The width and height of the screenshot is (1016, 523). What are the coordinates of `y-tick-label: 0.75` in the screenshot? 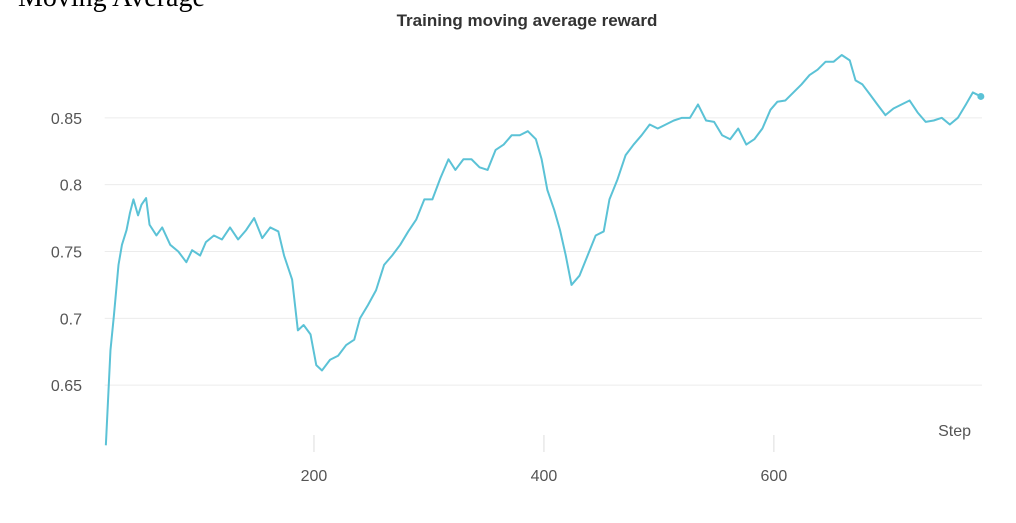 It's located at (66, 253).